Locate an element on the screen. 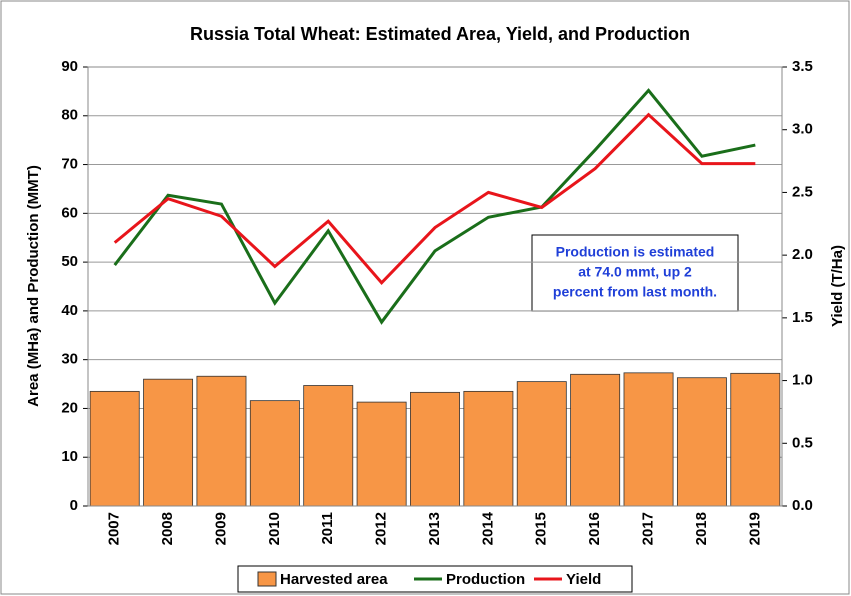 Image resolution: width=851 pixels, height=596 pixels. x-tick-label: 2017 is located at coordinates (648, 528).